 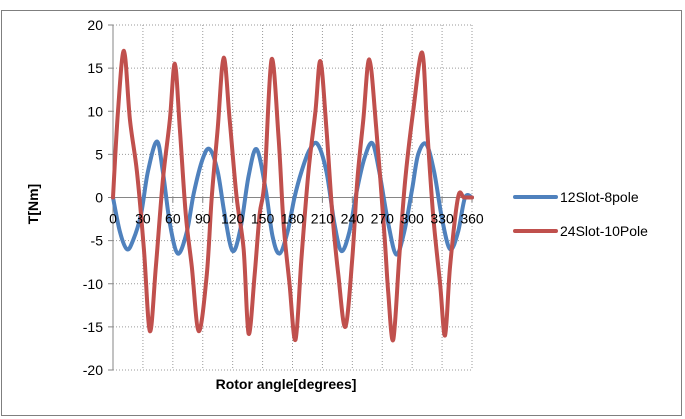 What do you see at coordinates (95, 68) in the screenshot?
I see `y-tick-label: 15` at bounding box center [95, 68].